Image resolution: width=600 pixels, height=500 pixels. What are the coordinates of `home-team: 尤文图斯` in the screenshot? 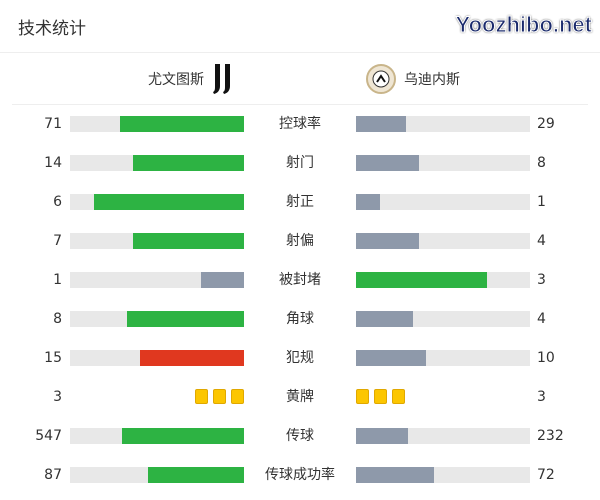 It's located at (191, 79).